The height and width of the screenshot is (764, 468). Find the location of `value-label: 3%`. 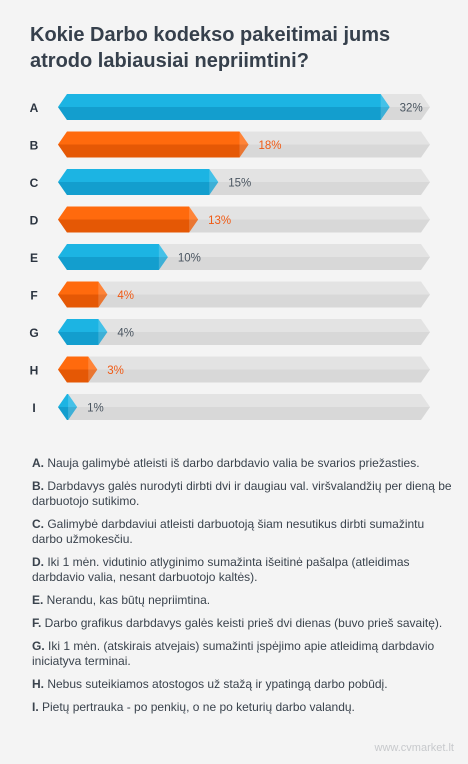

value-label: 3% is located at coordinates (115, 371).